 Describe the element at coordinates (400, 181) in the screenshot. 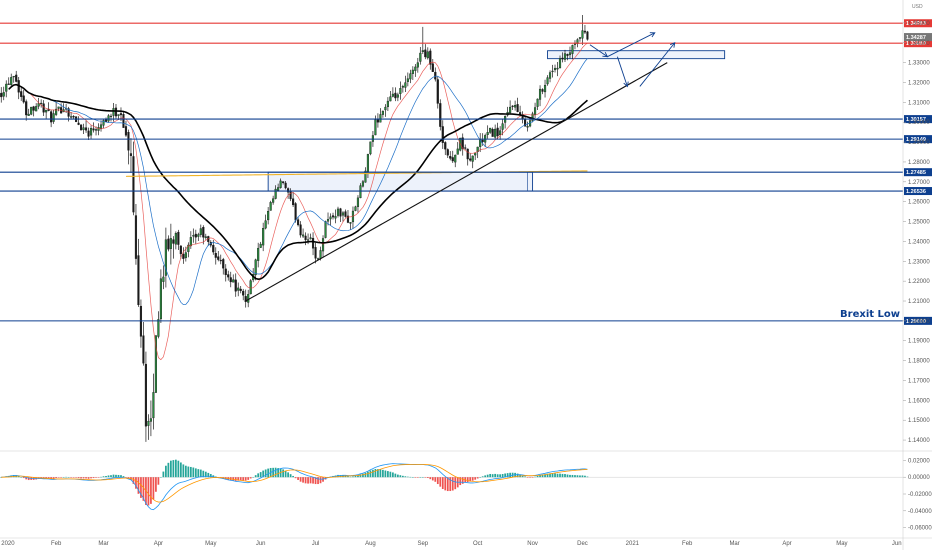

I see `support-zone` at that location.